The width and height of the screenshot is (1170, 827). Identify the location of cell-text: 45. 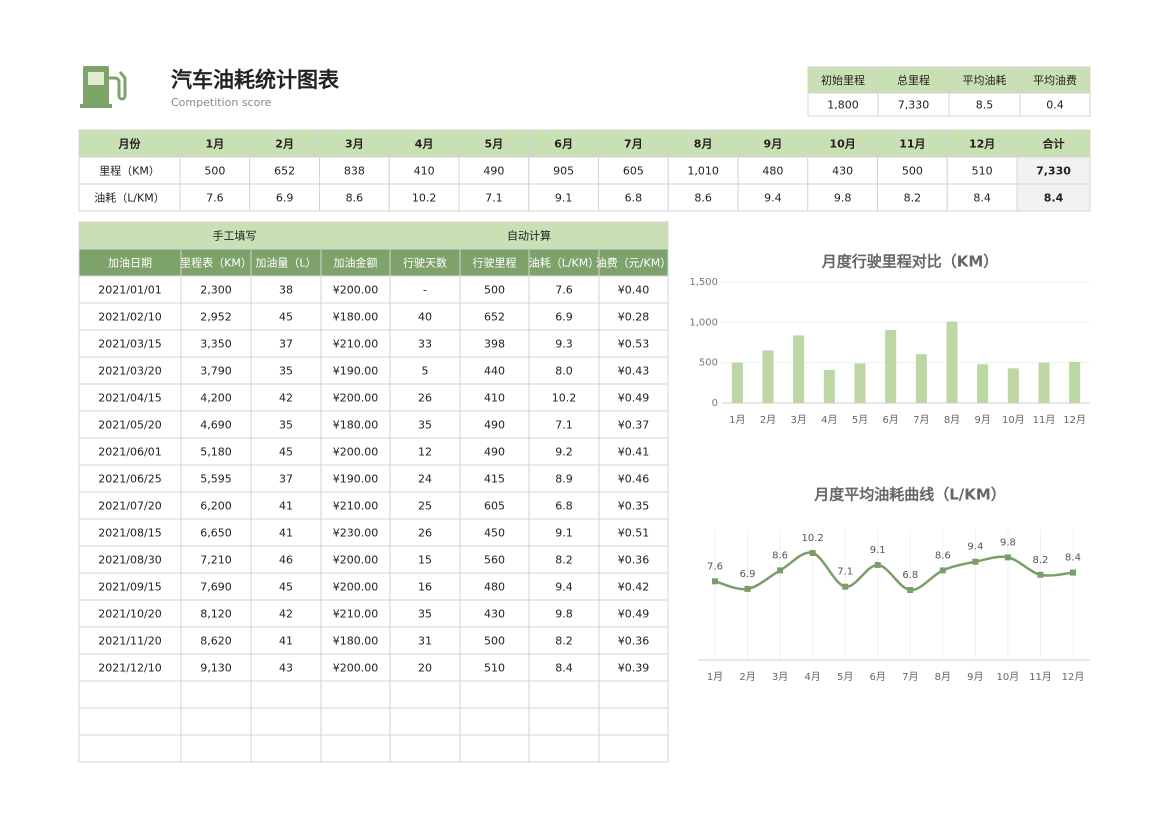
(286, 452).